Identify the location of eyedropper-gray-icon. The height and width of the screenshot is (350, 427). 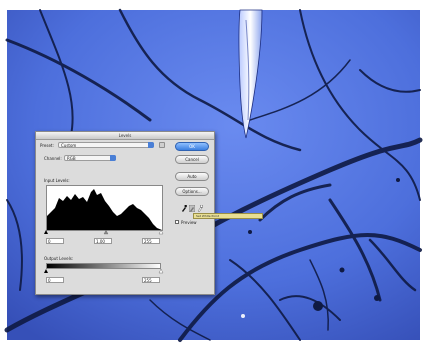
(192, 208).